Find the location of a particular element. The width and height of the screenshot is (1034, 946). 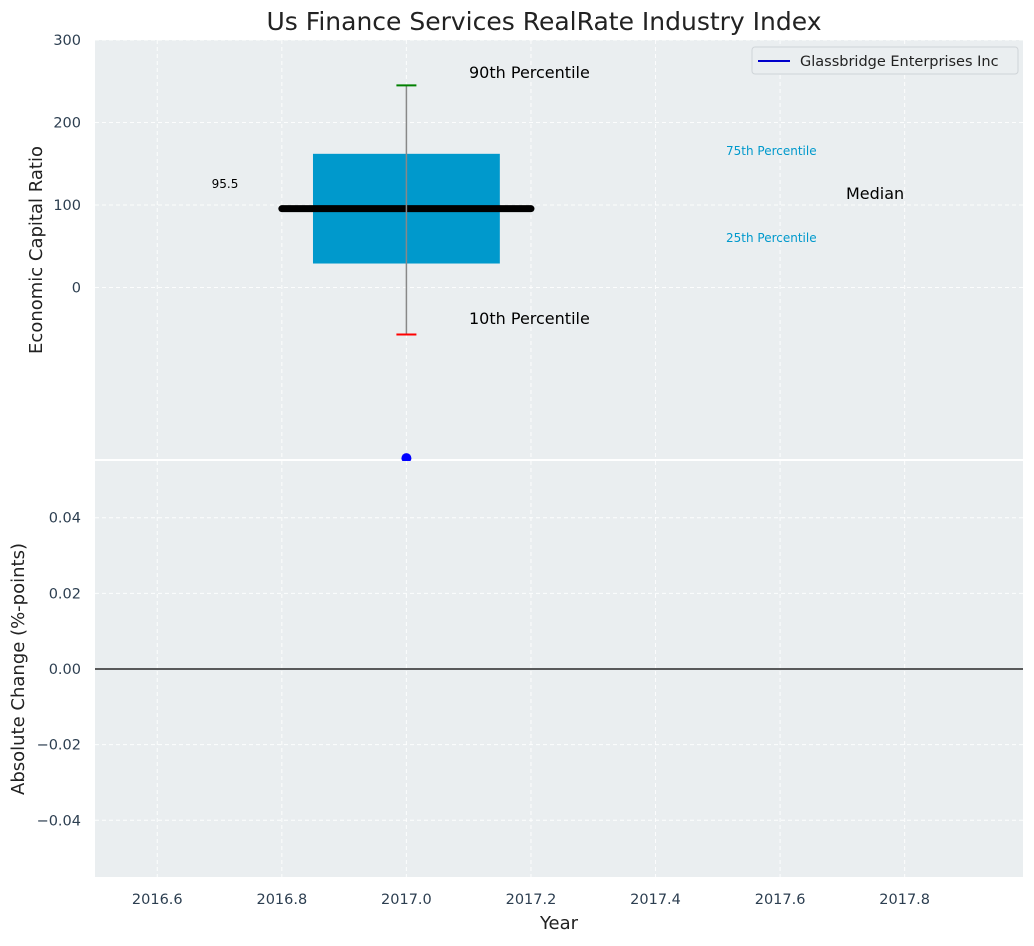

company-point is located at coordinates (406, 458).